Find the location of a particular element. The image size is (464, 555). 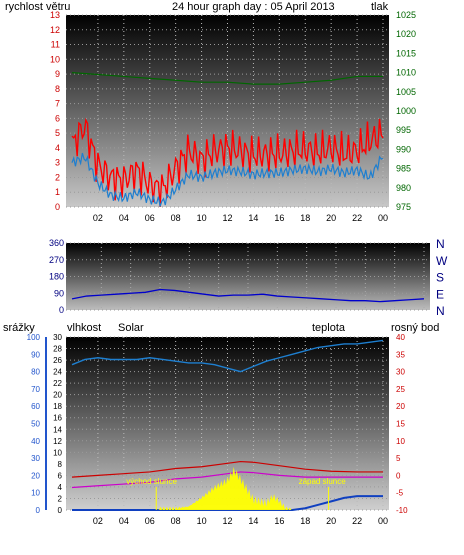

pressure-tick-label: 1005 is located at coordinates (406, 92).